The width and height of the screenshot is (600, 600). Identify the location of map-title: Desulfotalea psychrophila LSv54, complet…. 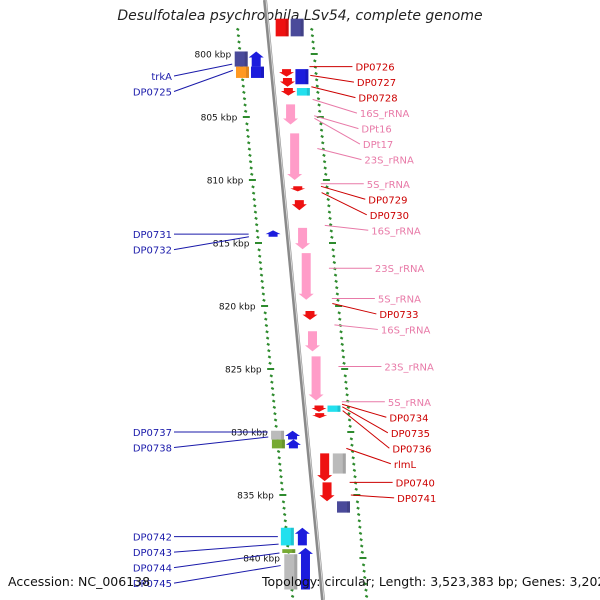
(300, 16).